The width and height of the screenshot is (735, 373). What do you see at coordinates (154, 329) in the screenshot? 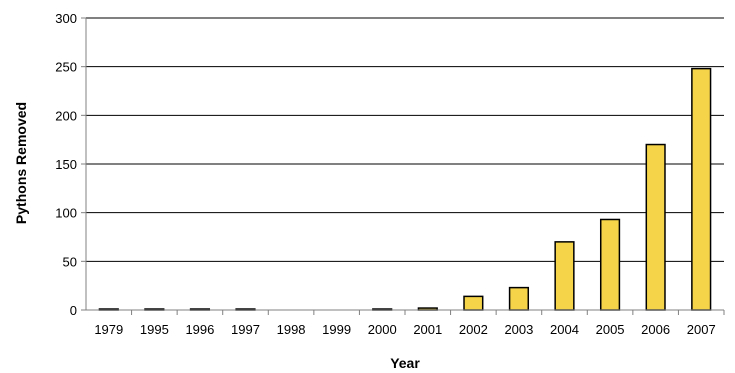
I see `x-tick-label-1995: 1995` at bounding box center [154, 329].